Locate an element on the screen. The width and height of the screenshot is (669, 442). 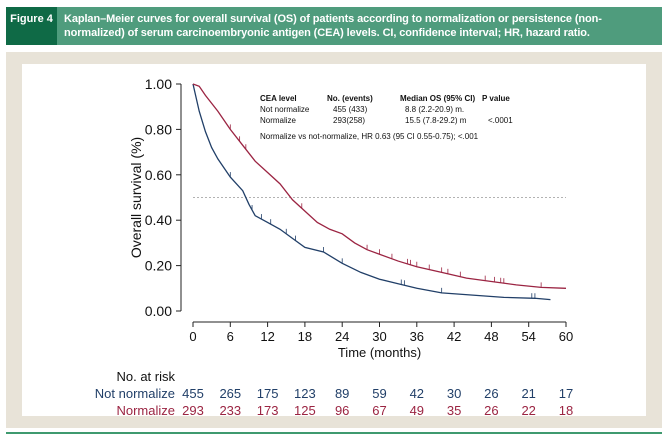
x-tick-label: 30 is located at coordinates (379, 336).